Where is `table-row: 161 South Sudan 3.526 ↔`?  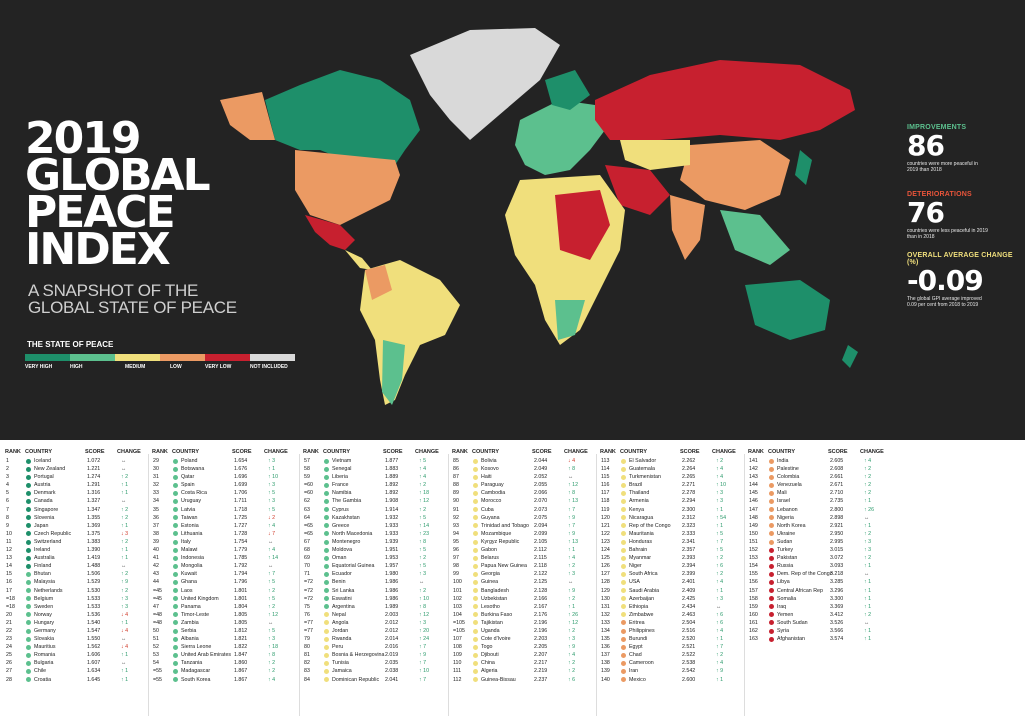 table-row: 161 South Sudan 3.526 ↔ is located at coordinates (820, 623).